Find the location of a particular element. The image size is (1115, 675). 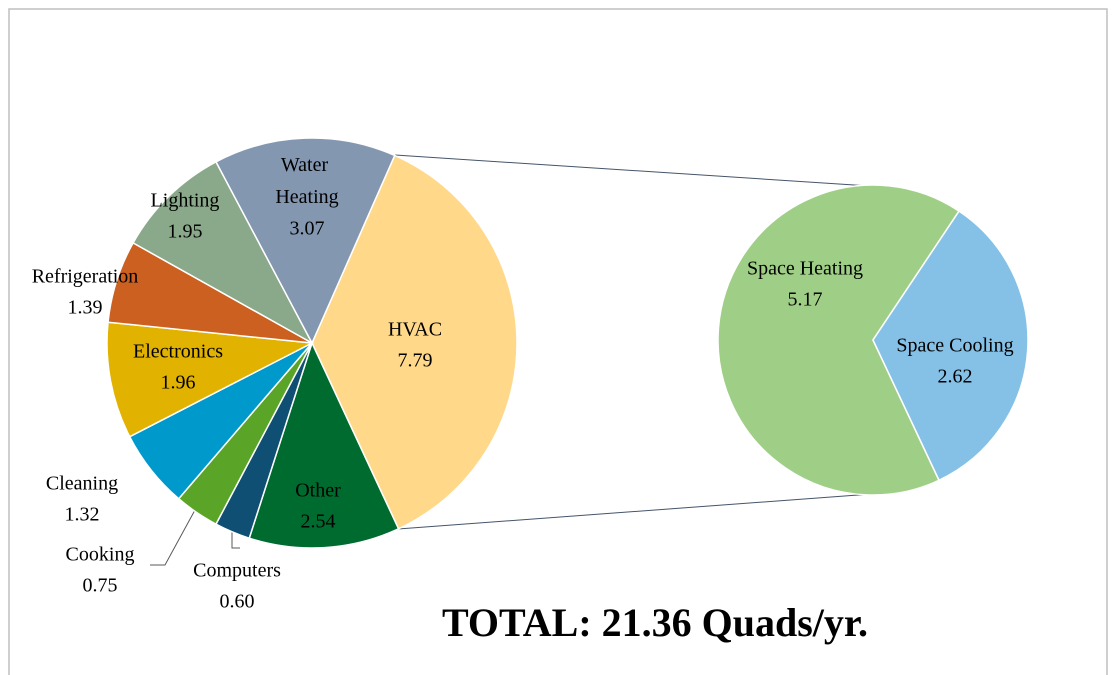

value-label: 3.07 is located at coordinates (307, 229).